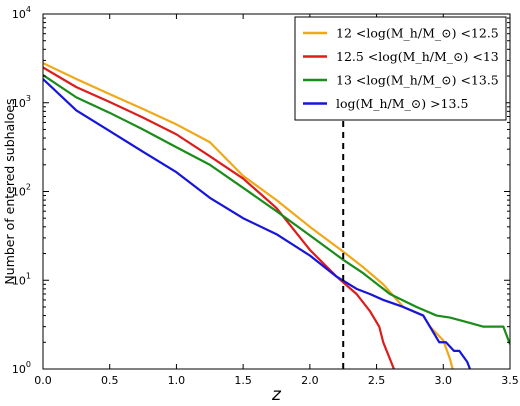  I want to click on x-tick-label: 2.5, so click(377, 380).